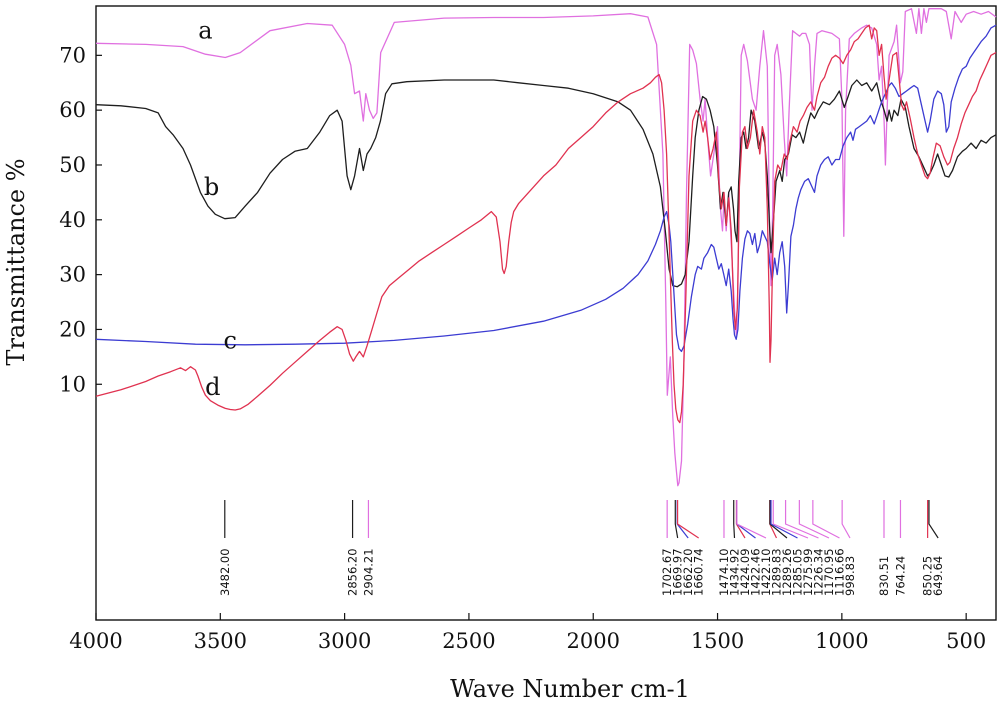  Describe the element at coordinates (734, 572) in the screenshot. I see `peak-label: 1434.92` at that location.